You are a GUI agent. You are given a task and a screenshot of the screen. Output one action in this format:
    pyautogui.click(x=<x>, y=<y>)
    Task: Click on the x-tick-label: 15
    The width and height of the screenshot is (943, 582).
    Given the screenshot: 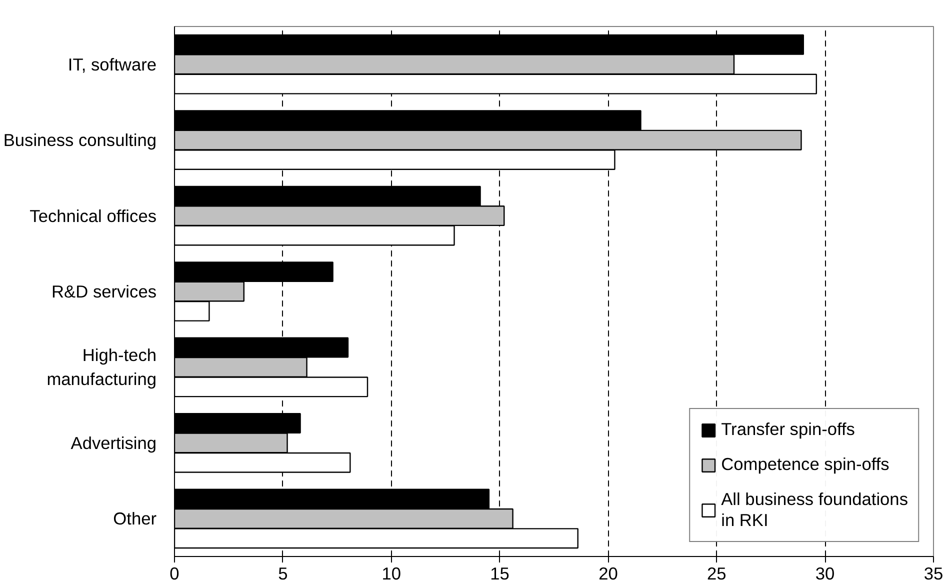 What is the action you would take?
    pyautogui.click(x=500, y=573)
    